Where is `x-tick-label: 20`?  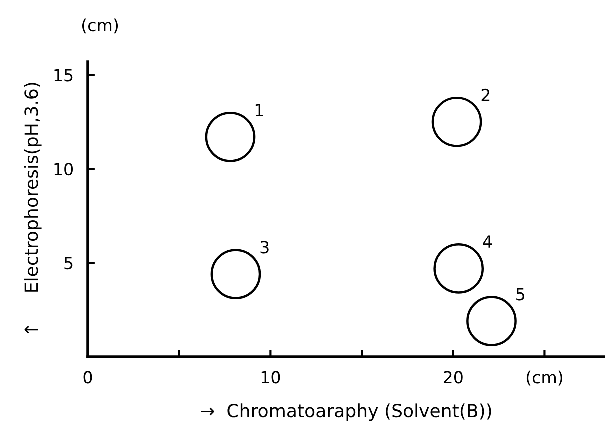
x-tick-label: 20 is located at coordinates (453, 377).